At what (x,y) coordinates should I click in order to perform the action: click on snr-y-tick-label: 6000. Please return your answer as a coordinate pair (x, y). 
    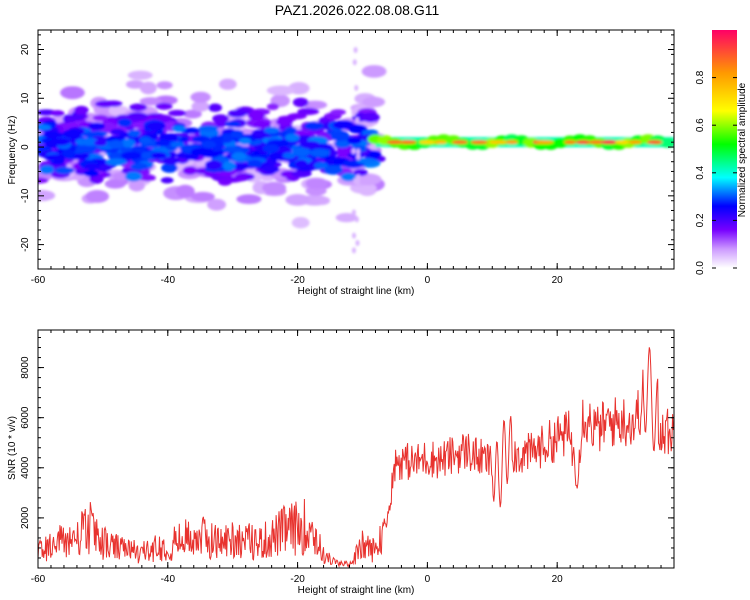
    Looking at the image, I should click on (25, 417).